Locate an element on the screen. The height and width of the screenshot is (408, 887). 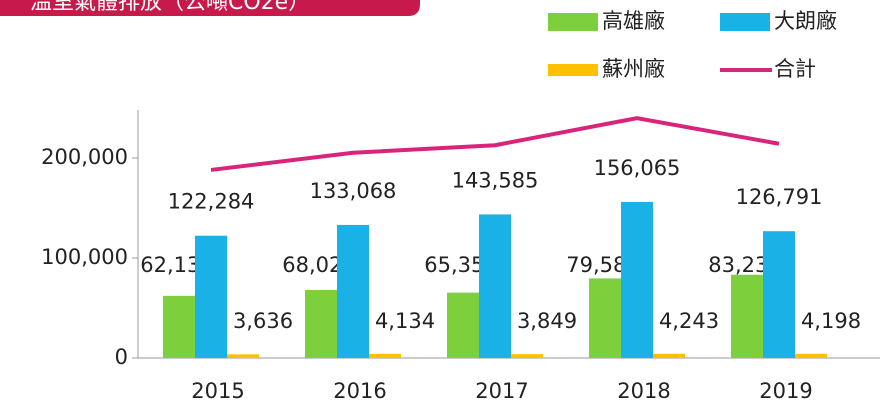
value-label: 122,284 is located at coordinates (211, 202).